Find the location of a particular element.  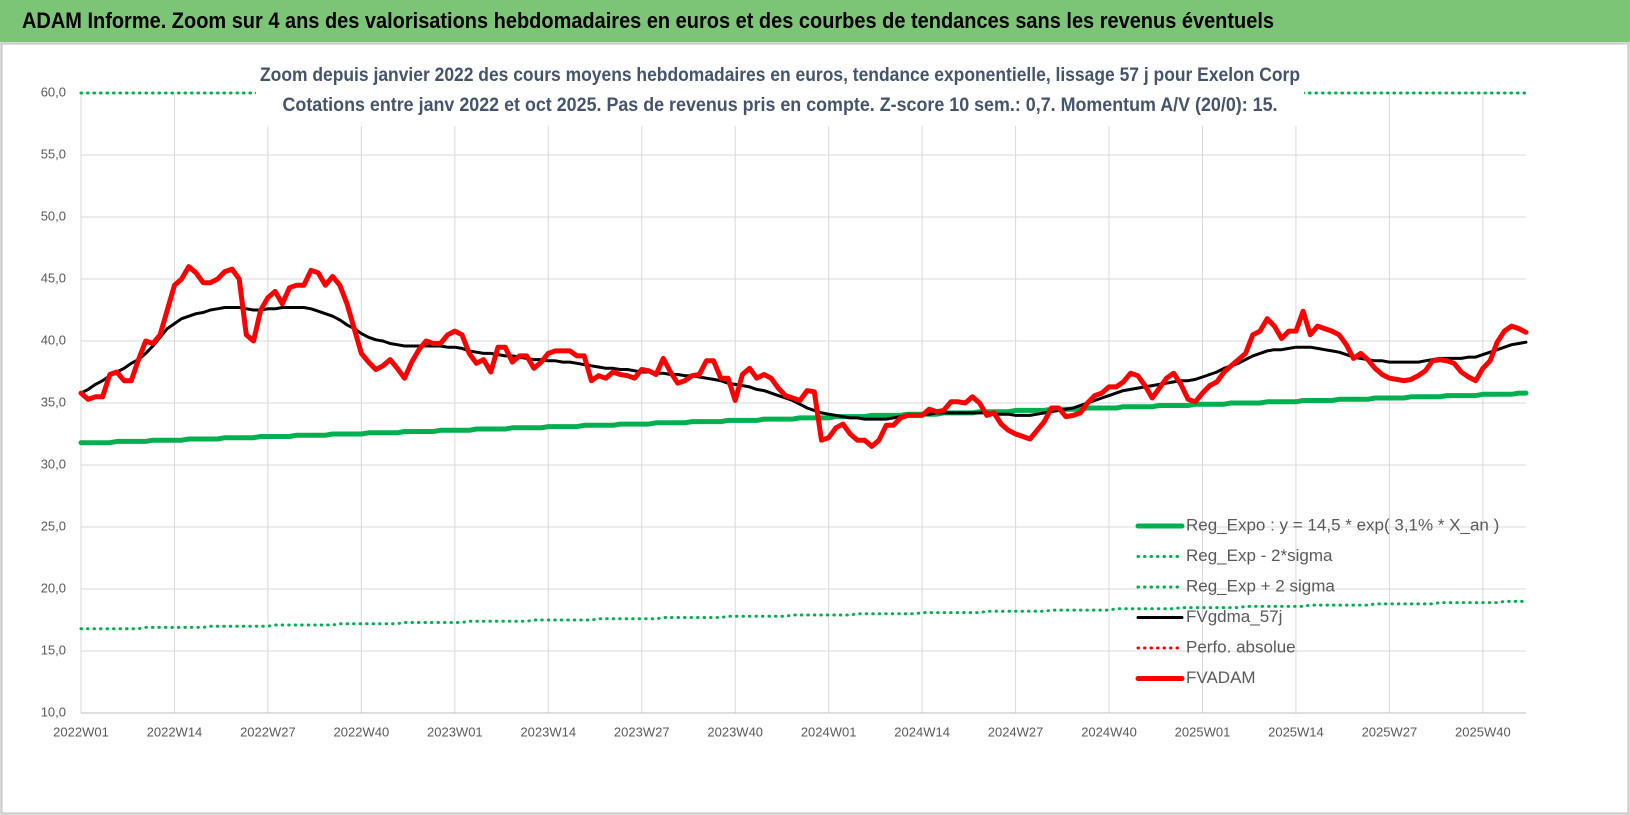

x-tick-label: 2023W40 is located at coordinates (735, 731).